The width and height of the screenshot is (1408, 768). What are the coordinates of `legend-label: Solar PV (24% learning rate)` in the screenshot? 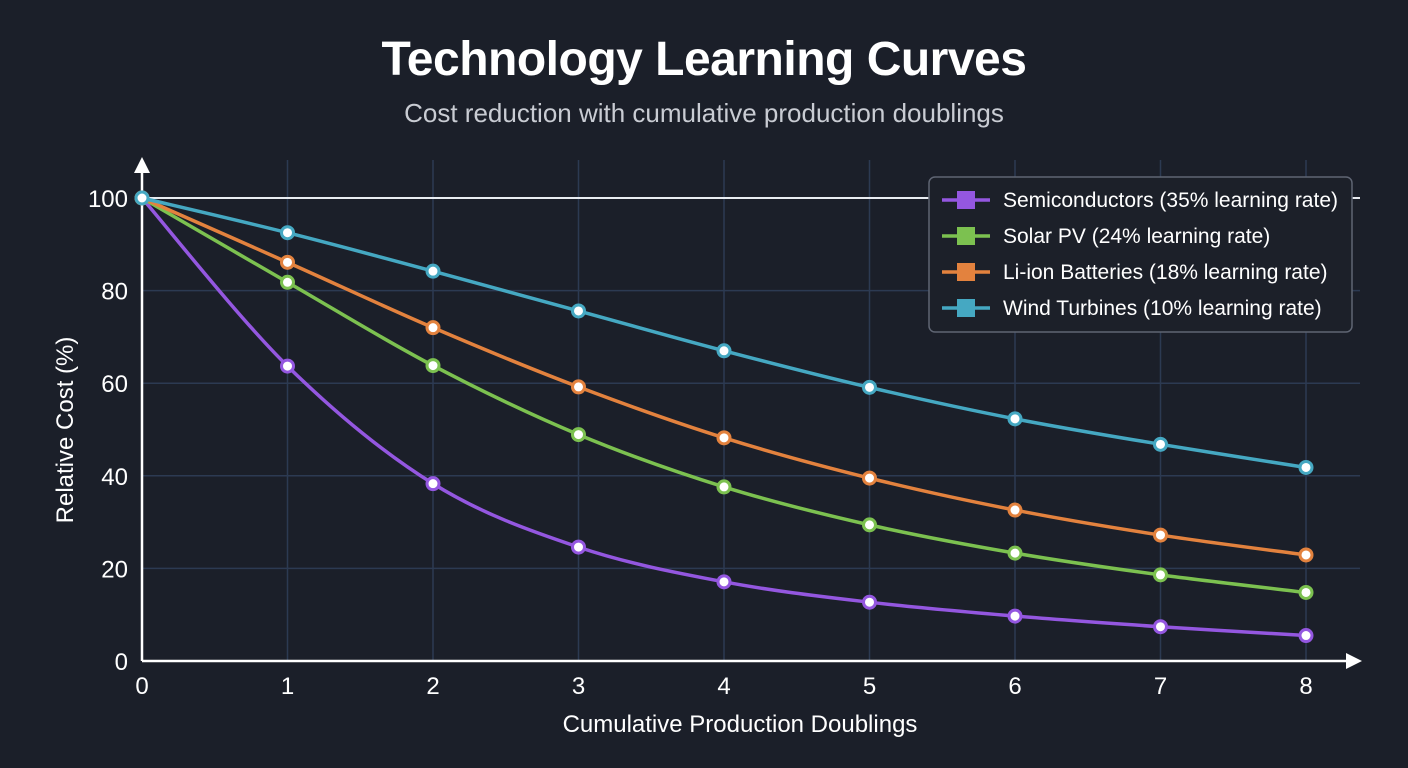 It's located at (1136, 236).